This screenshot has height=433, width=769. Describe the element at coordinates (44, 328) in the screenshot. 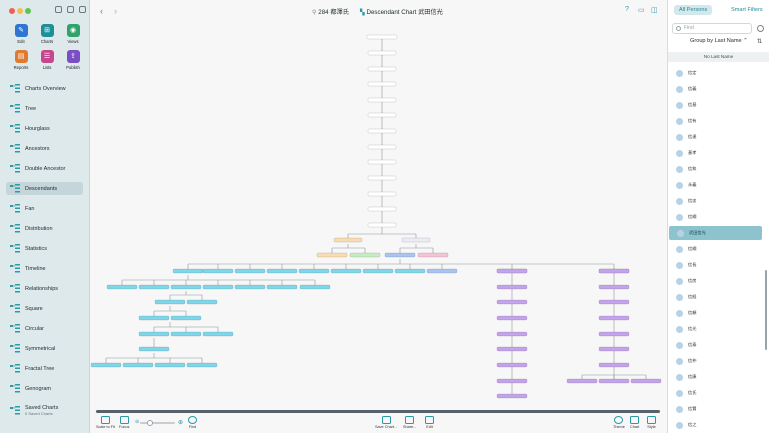

I see `sidebar-item-circular: Circular` at that location.